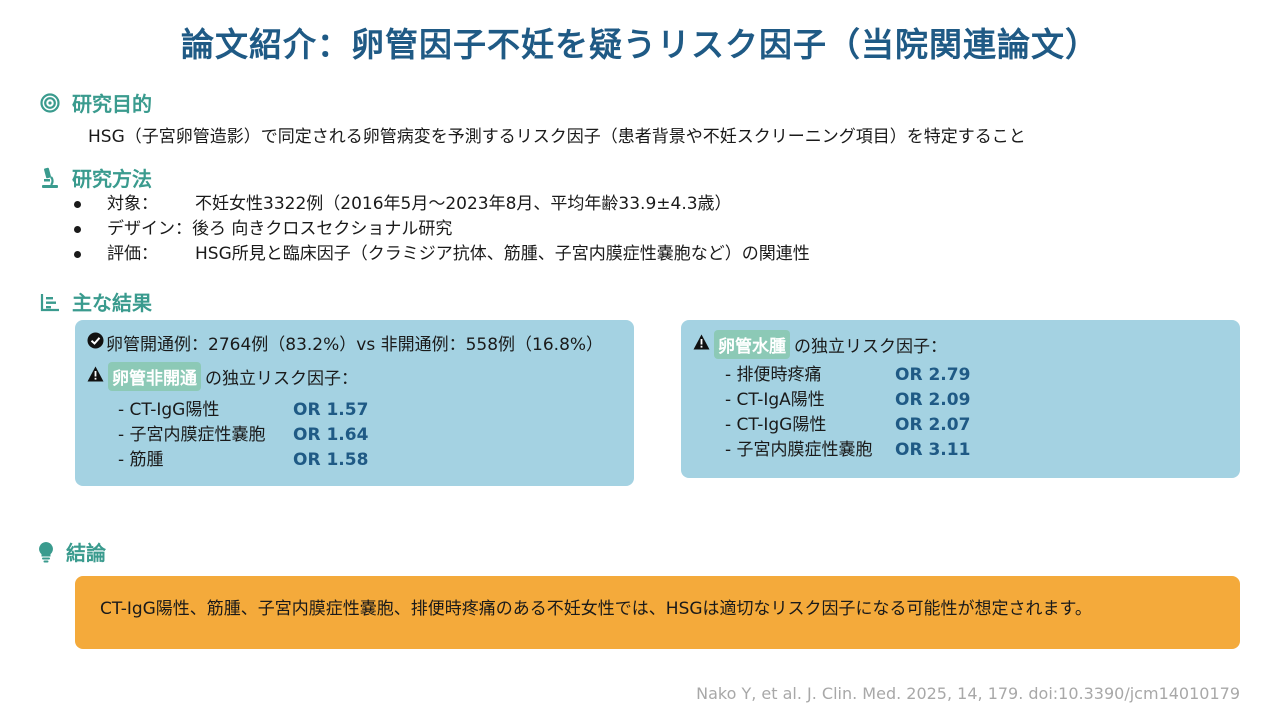  Describe the element at coordinates (773, 375) in the screenshot. I see `factor-name: - 排便時疼痛` at that location.